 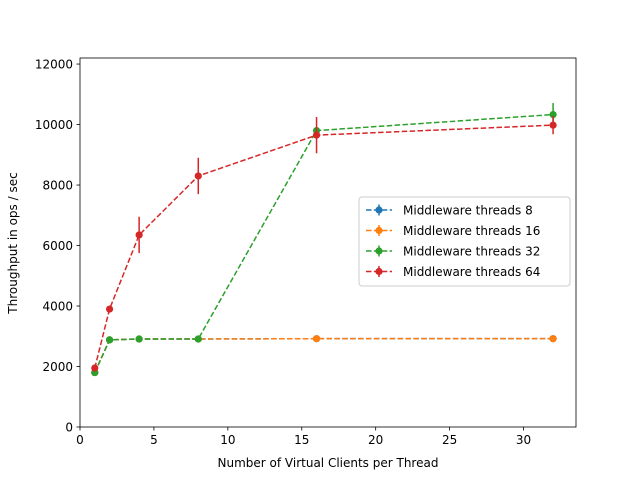 I want to click on x-tick-label: 25, so click(x=449, y=440).